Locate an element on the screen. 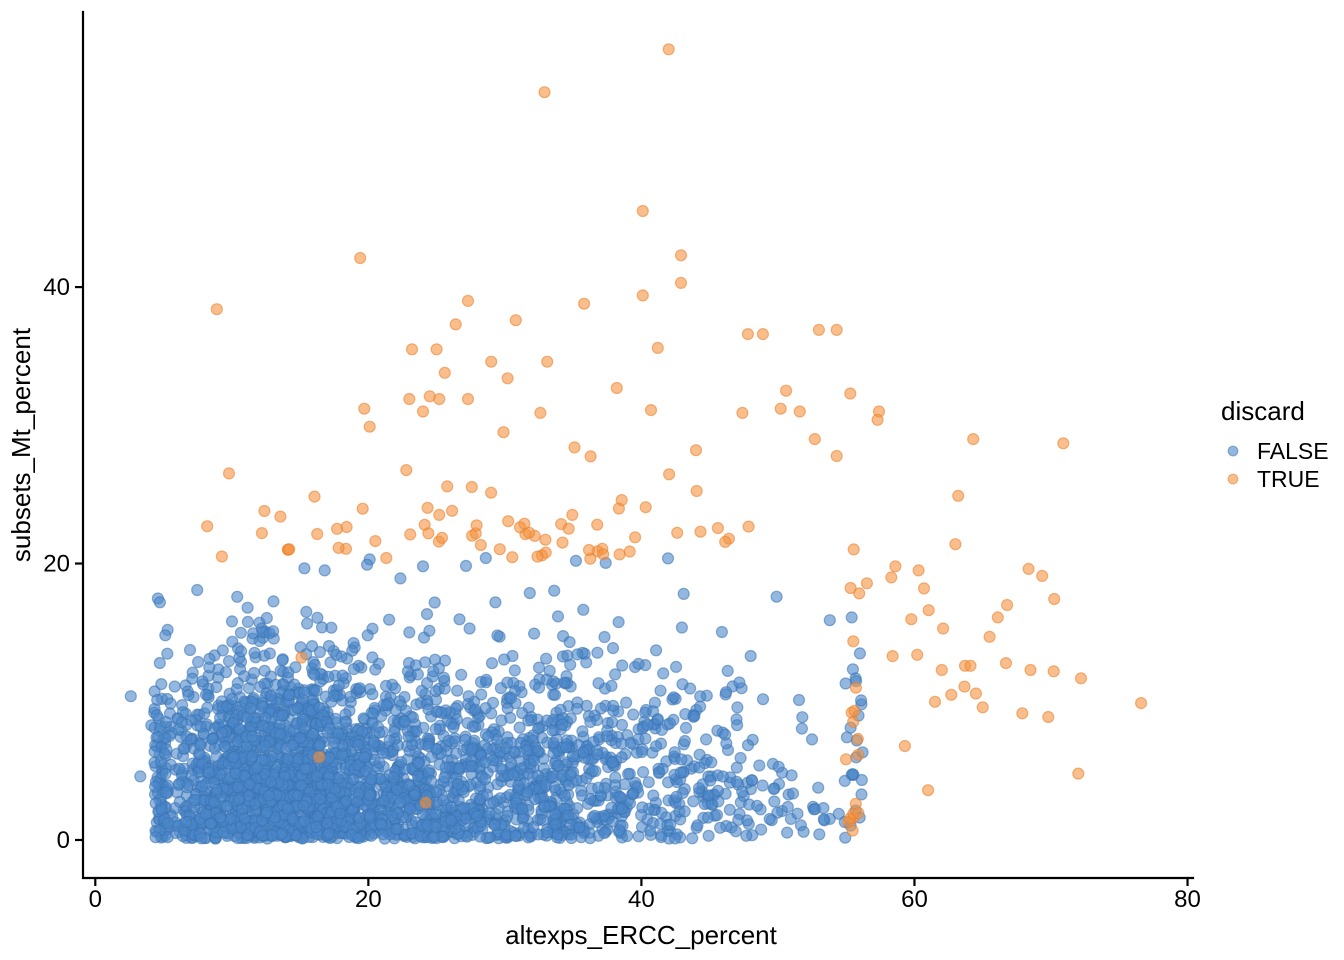 Image resolution: width=1344 pixels, height=960 pixels. legend-item-false: FALSE is located at coordinates (1278, 451).